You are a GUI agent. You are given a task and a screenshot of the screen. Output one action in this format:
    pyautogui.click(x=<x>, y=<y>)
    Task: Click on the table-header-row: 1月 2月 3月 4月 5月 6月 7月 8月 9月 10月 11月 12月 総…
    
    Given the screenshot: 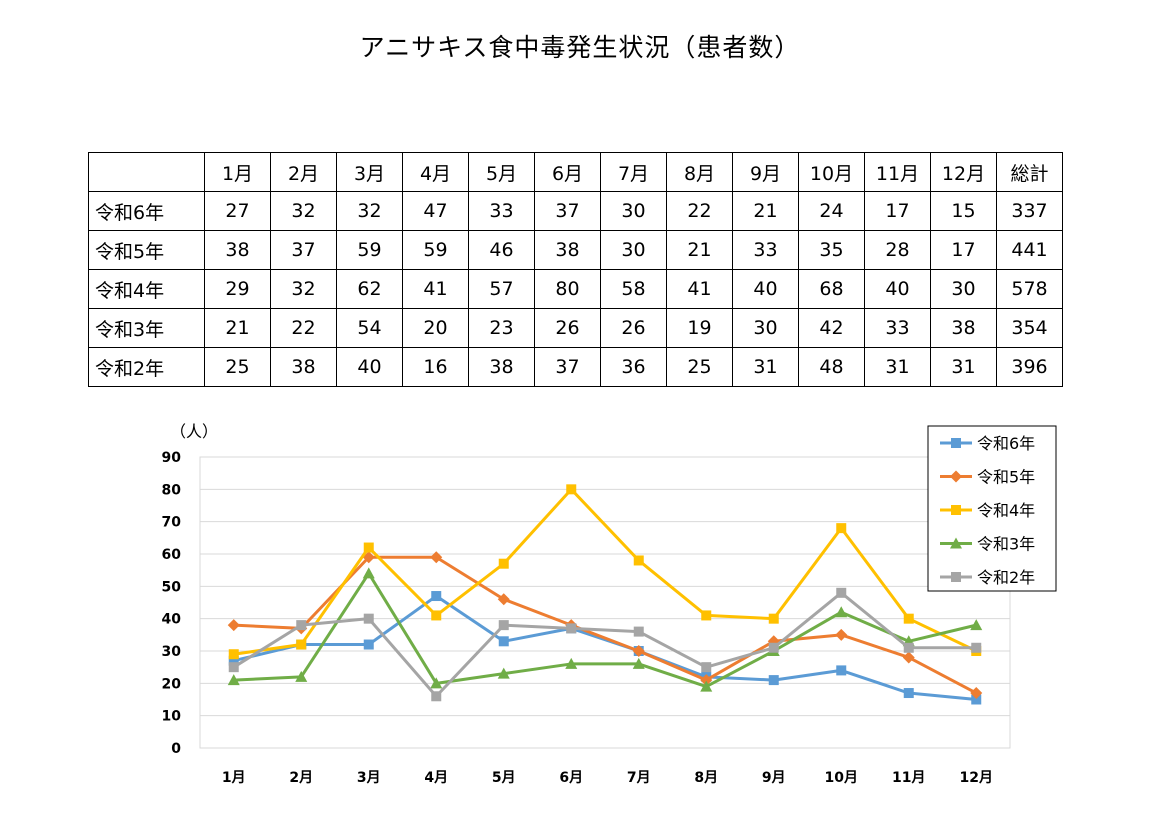 What is the action you would take?
    pyautogui.click(x=575, y=172)
    